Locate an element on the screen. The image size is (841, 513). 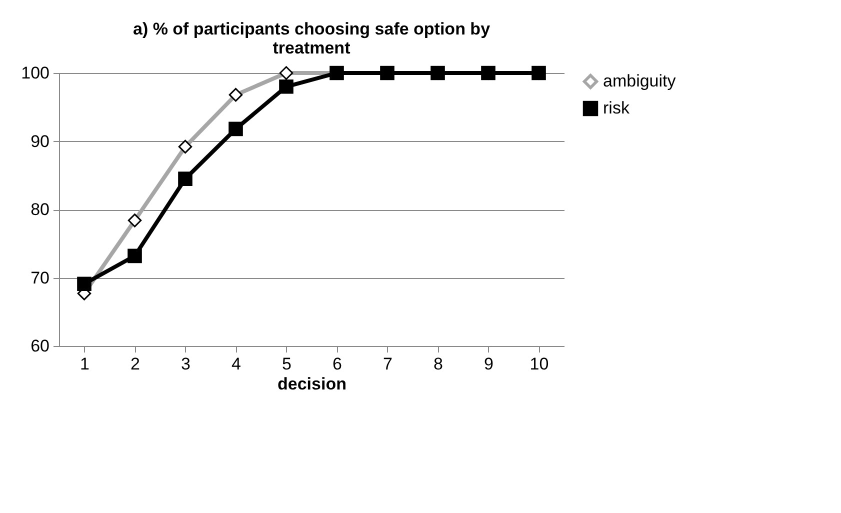
legend-label: ambiguity is located at coordinates (639, 81).